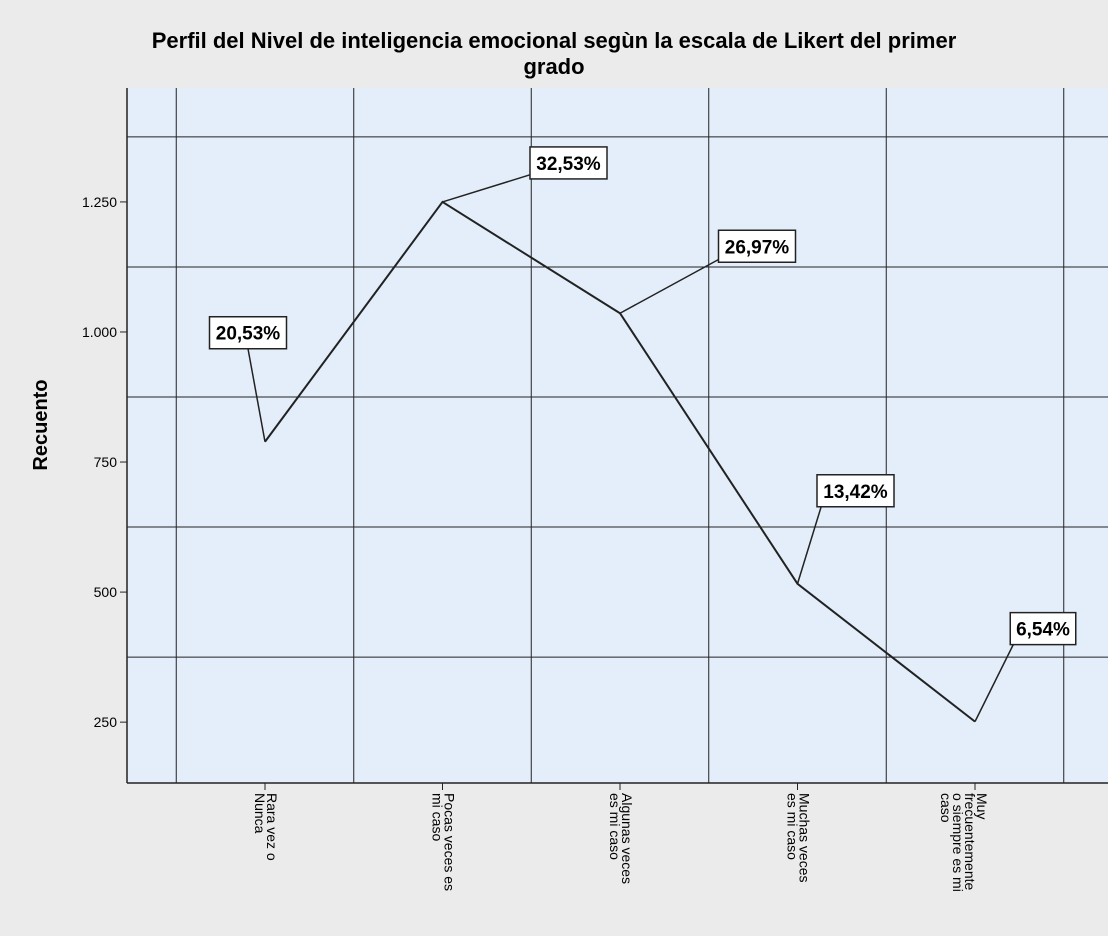 This screenshot has height=936, width=1108. What do you see at coordinates (970, 841) in the screenshot?
I see `x-tick-label: frecuentemente` at bounding box center [970, 841].